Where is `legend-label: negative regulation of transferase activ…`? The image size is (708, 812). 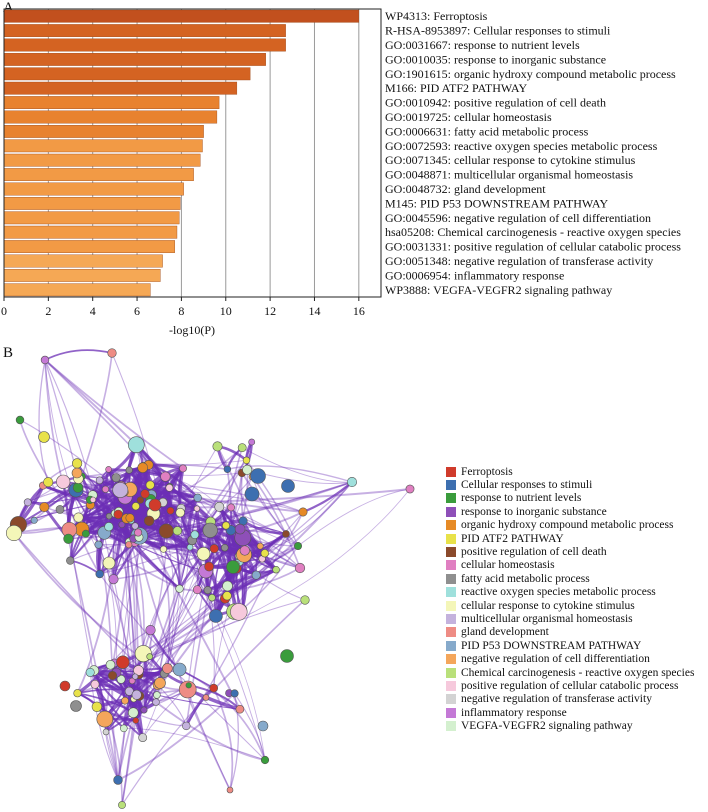
legend-label: negative regulation of transferase activ… is located at coordinates (556, 699).